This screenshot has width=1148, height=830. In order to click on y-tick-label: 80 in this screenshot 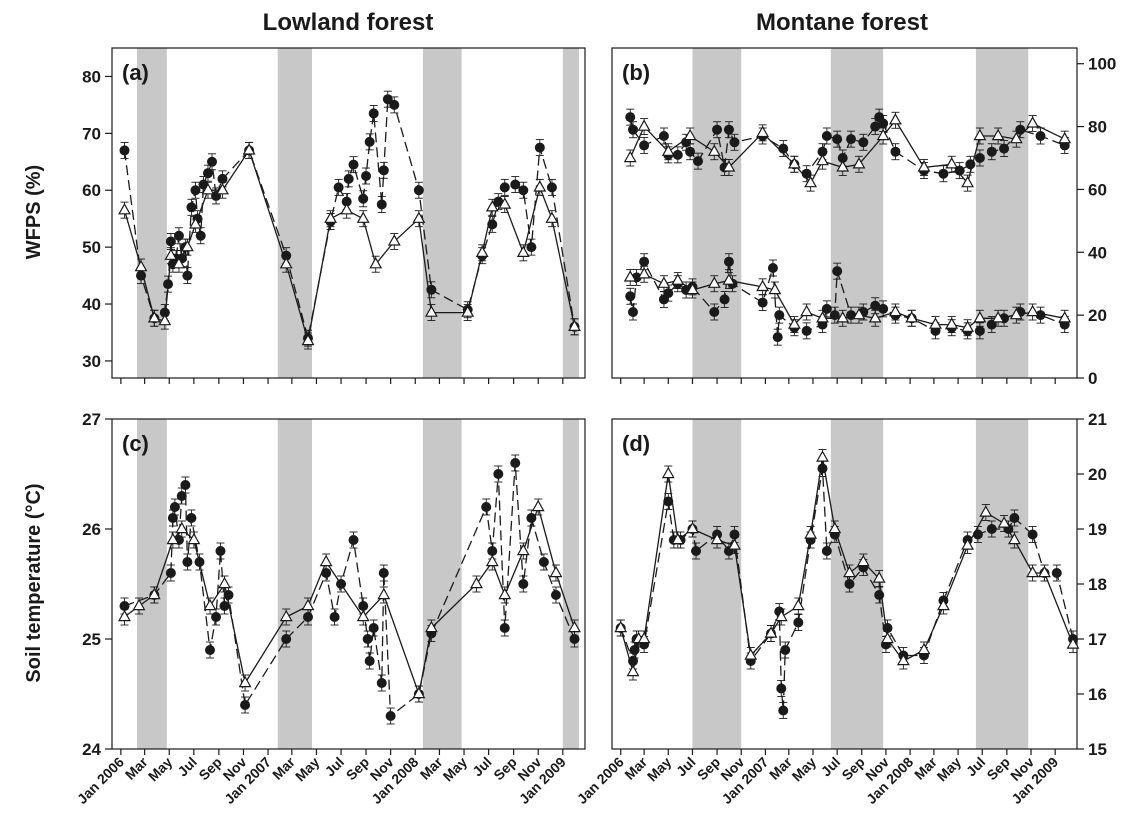, I will do `click(91, 76)`.